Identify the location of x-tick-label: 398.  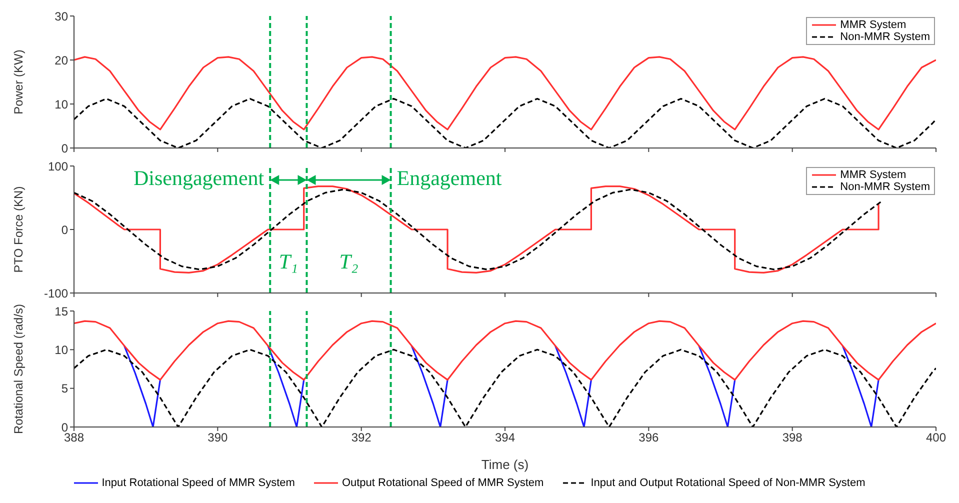
(792, 437).